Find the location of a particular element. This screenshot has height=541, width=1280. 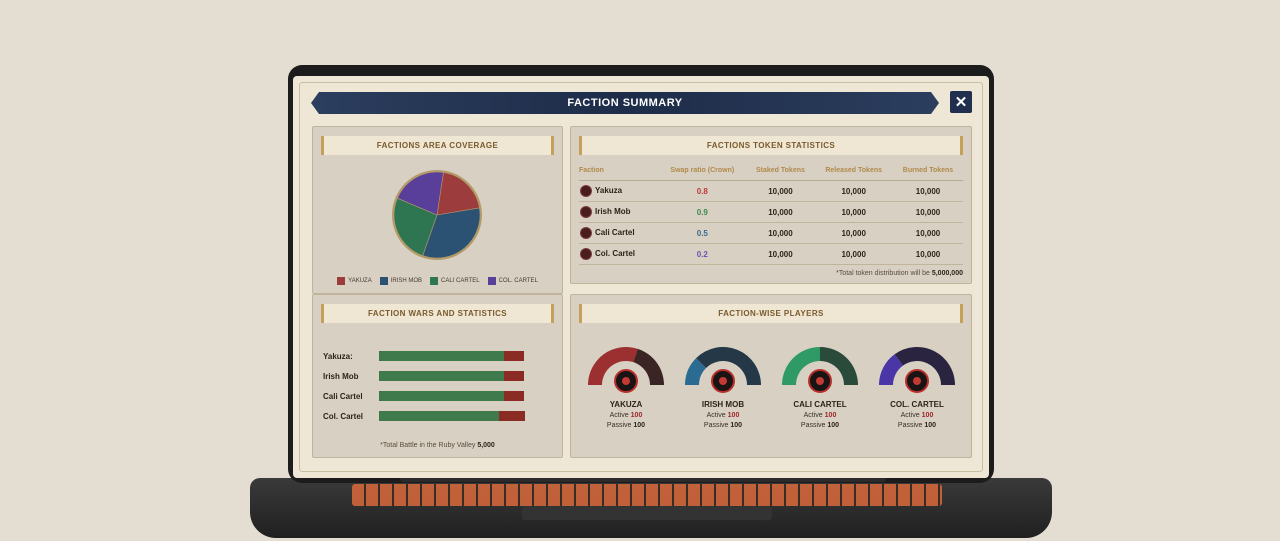

swap-ratio: 0.9 is located at coordinates (702, 212).